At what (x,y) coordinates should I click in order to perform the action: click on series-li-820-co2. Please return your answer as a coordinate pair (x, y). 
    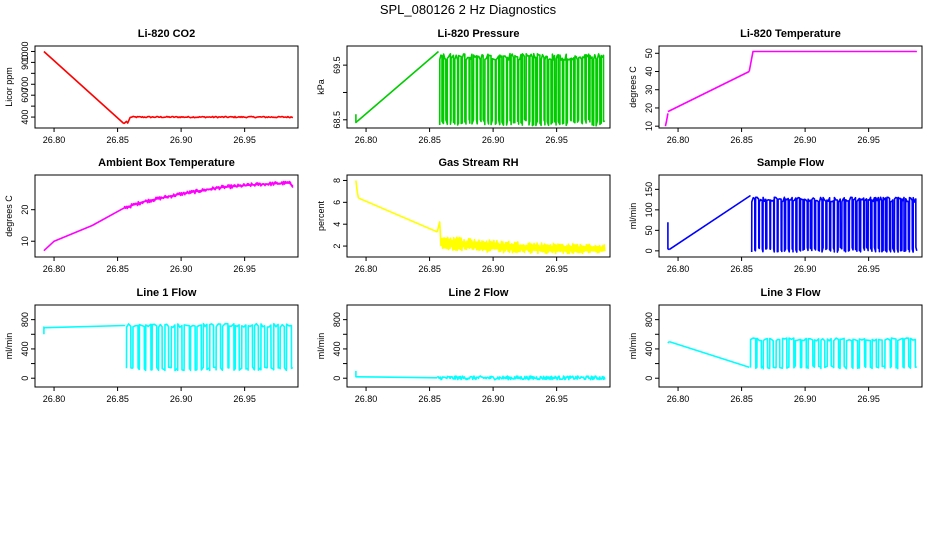
    Looking at the image, I should click on (168, 87).